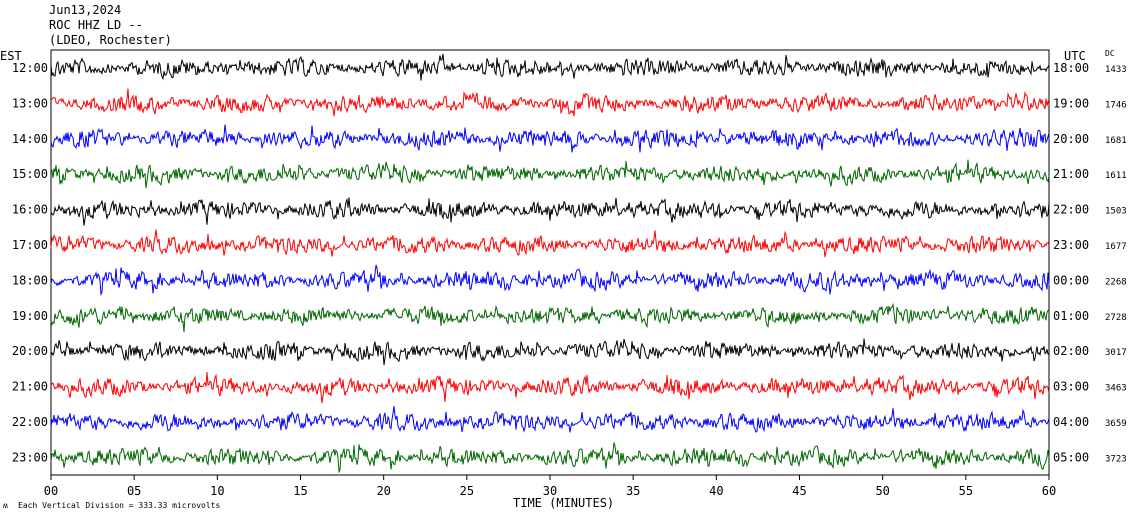 The height and width of the screenshot is (519, 1130). I want to click on utc-time-label: 19:00, so click(1071, 103).